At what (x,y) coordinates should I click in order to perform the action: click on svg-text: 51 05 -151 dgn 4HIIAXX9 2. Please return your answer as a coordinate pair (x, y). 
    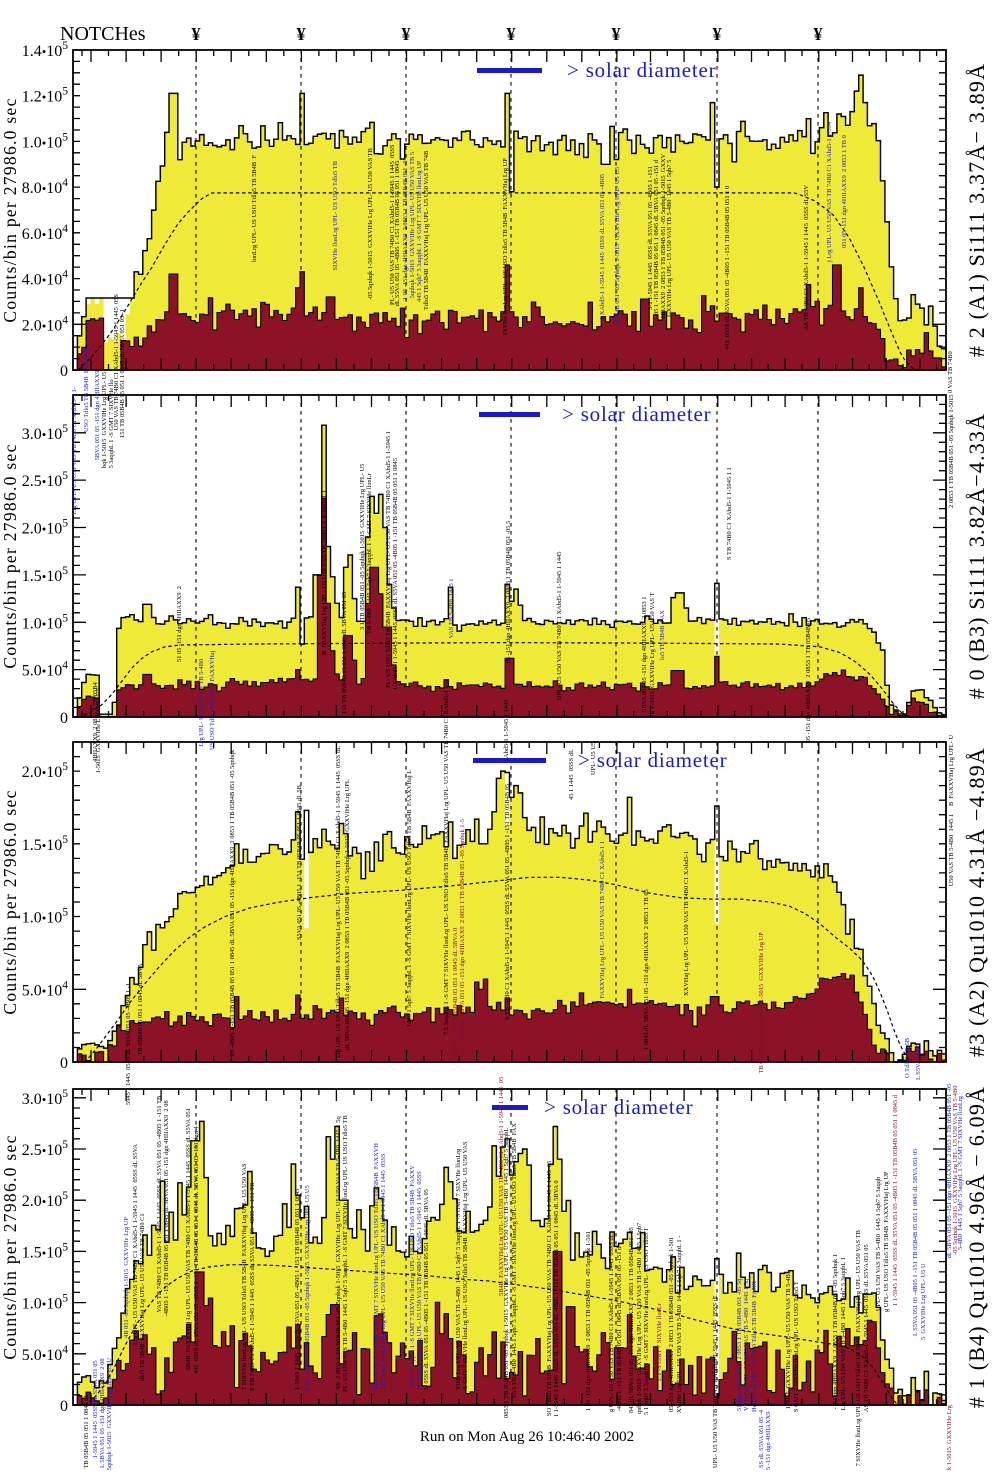
    Looking at the image, I should click on (179, 623).